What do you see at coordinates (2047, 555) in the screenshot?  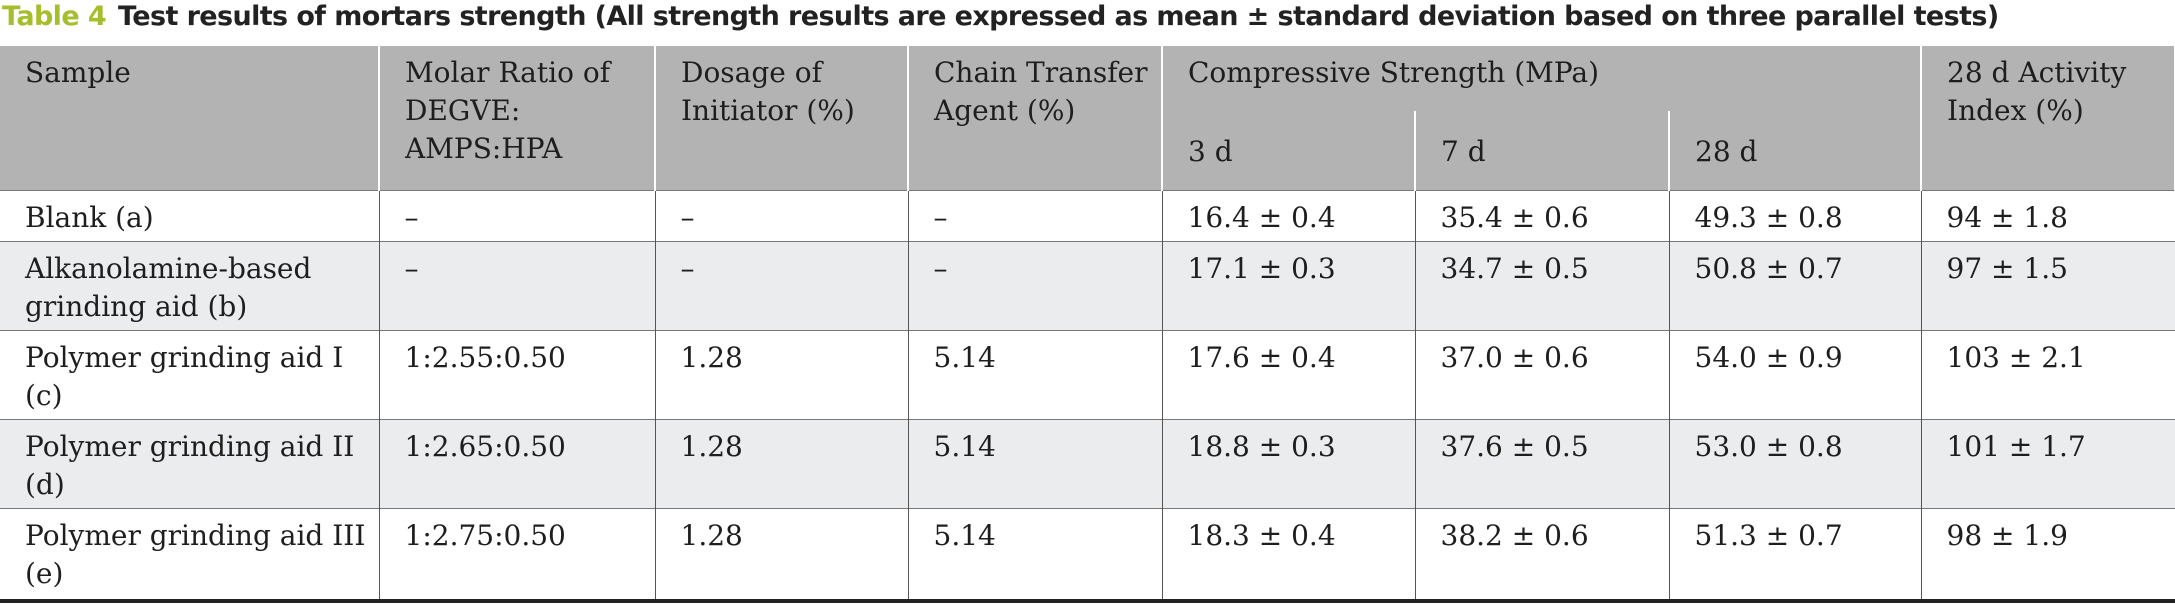 I see `table-cell: 98 ± 1.9` at bounding box center [2047, 555].